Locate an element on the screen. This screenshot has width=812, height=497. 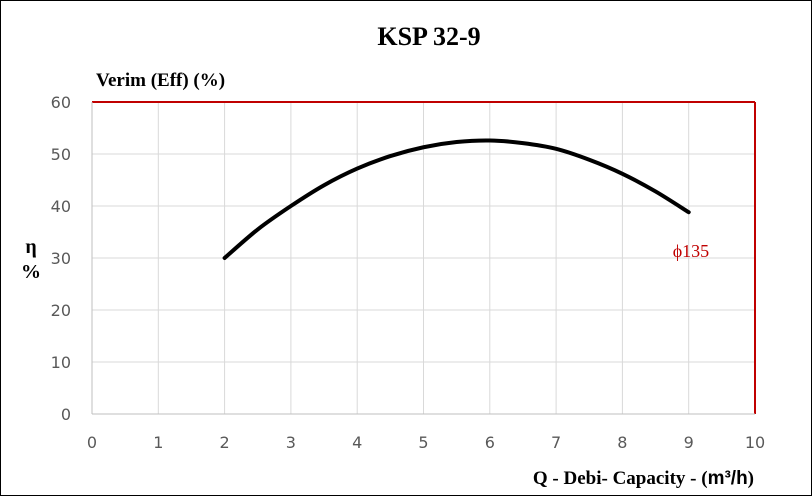
x-axis-label: Q - Debi- Capacity - (m³/h) is located at coordinates (643, 478).